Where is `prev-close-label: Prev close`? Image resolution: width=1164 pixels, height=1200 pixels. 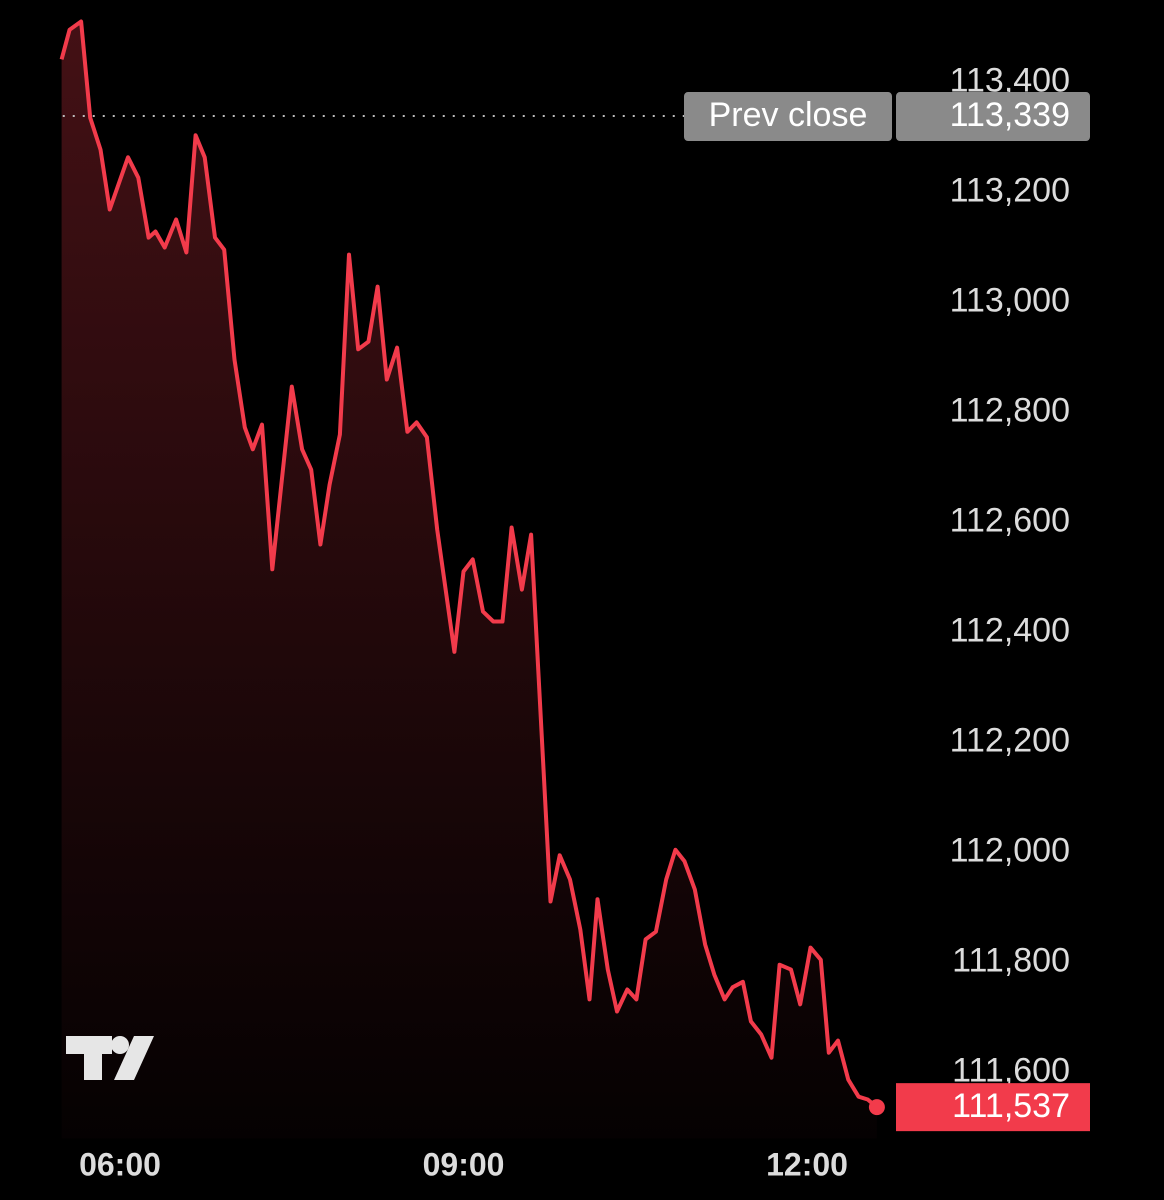
prev-close-label: Prev close is located at coordinates (788, 115).